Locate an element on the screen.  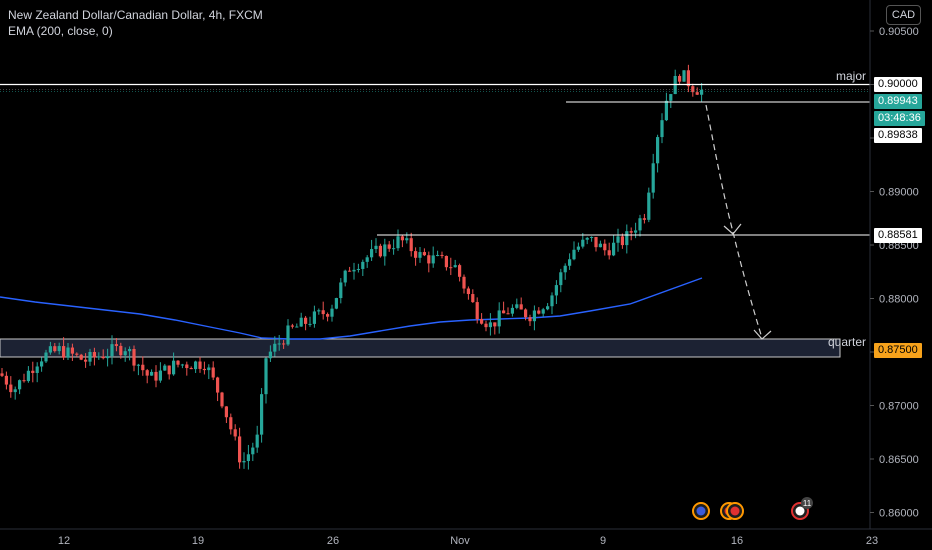
major-annotation: major is located at coordinates (851, 76).